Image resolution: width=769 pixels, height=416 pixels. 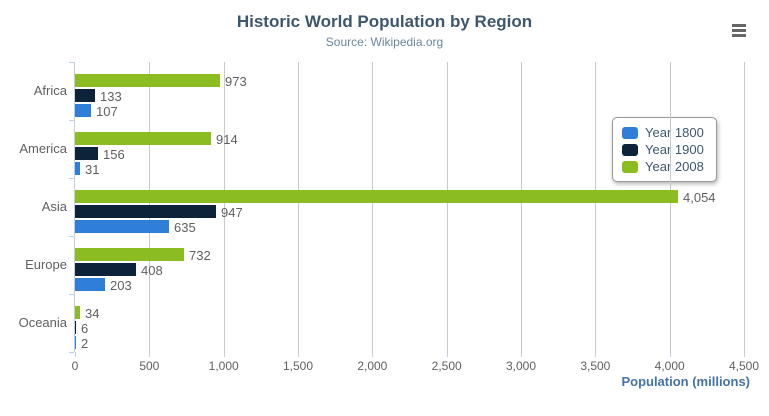 What do you see at coordinates (384, 42) in the screenshot?
I see `chart-subtitle: Source: Wikipedia.org` at bounding box center [384, 42].